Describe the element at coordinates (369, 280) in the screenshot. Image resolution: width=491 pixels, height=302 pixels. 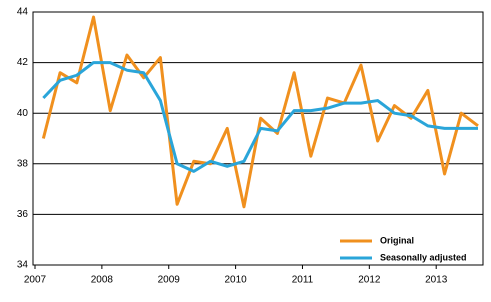
I see `x-tick-label: 2012` at that location.